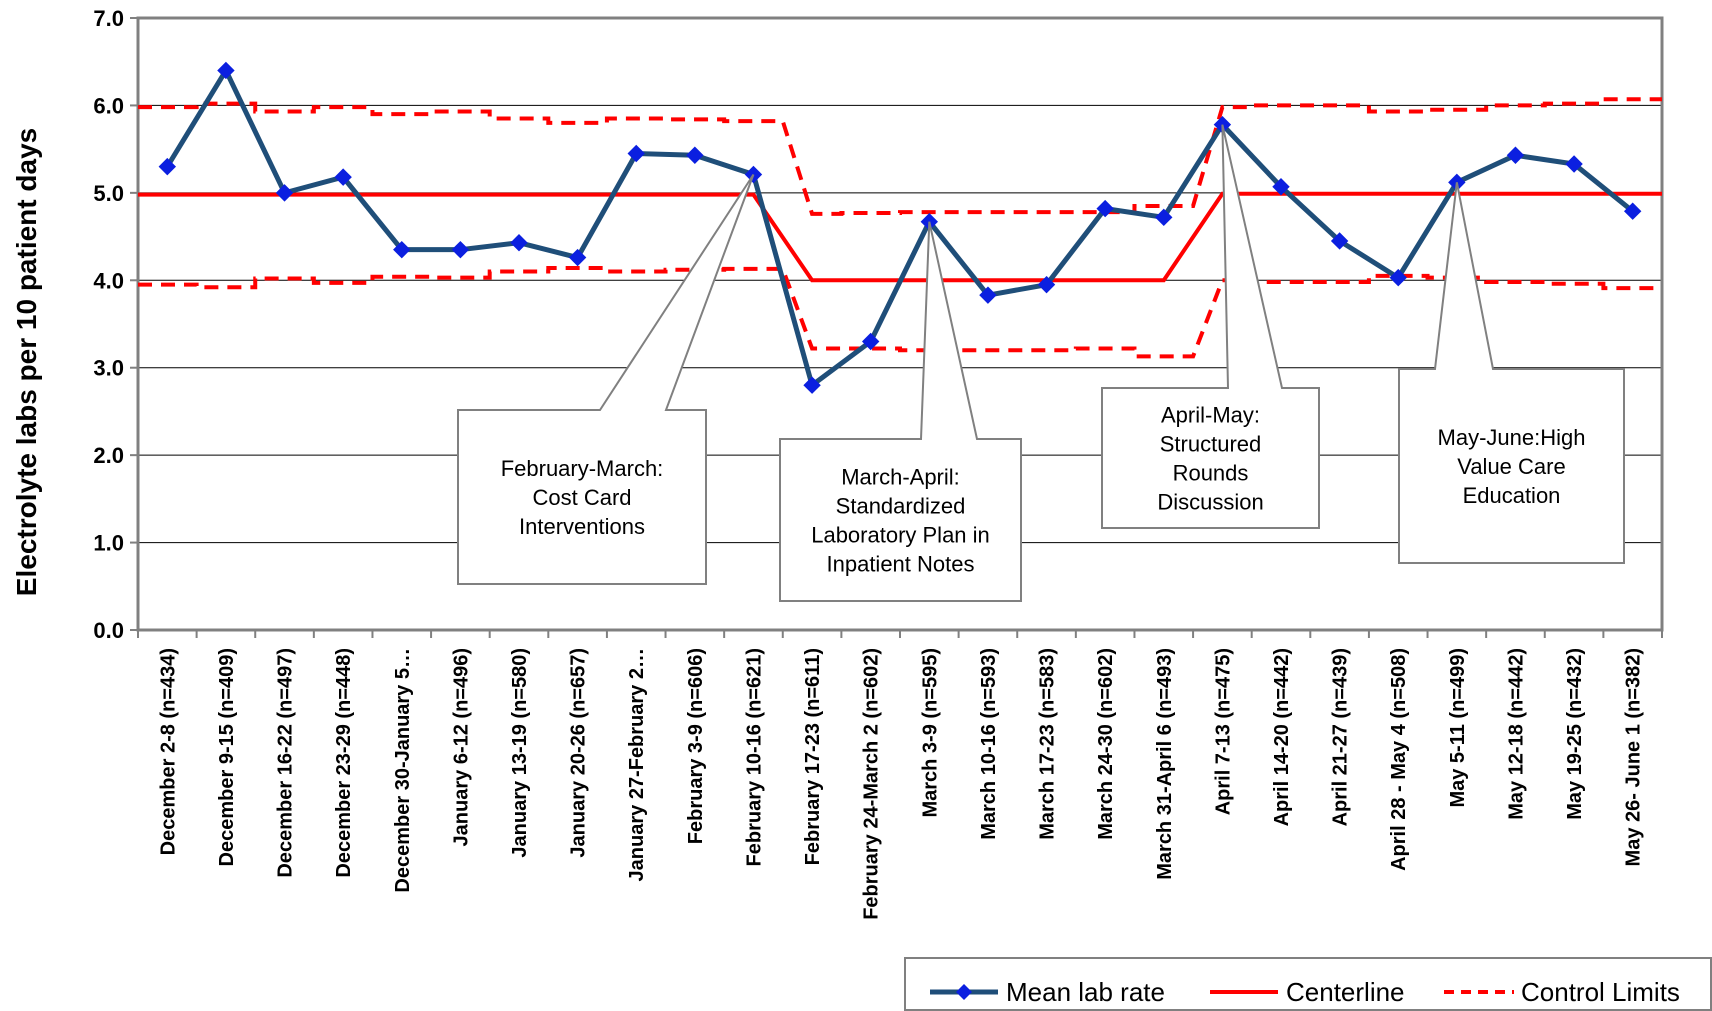 The height and width of the screenshot is (1011, 1712). Describe the element at coordinates (461, 747) in the screenshot. I see `x-tick-label: January 6-12 (n=496)` at that location.